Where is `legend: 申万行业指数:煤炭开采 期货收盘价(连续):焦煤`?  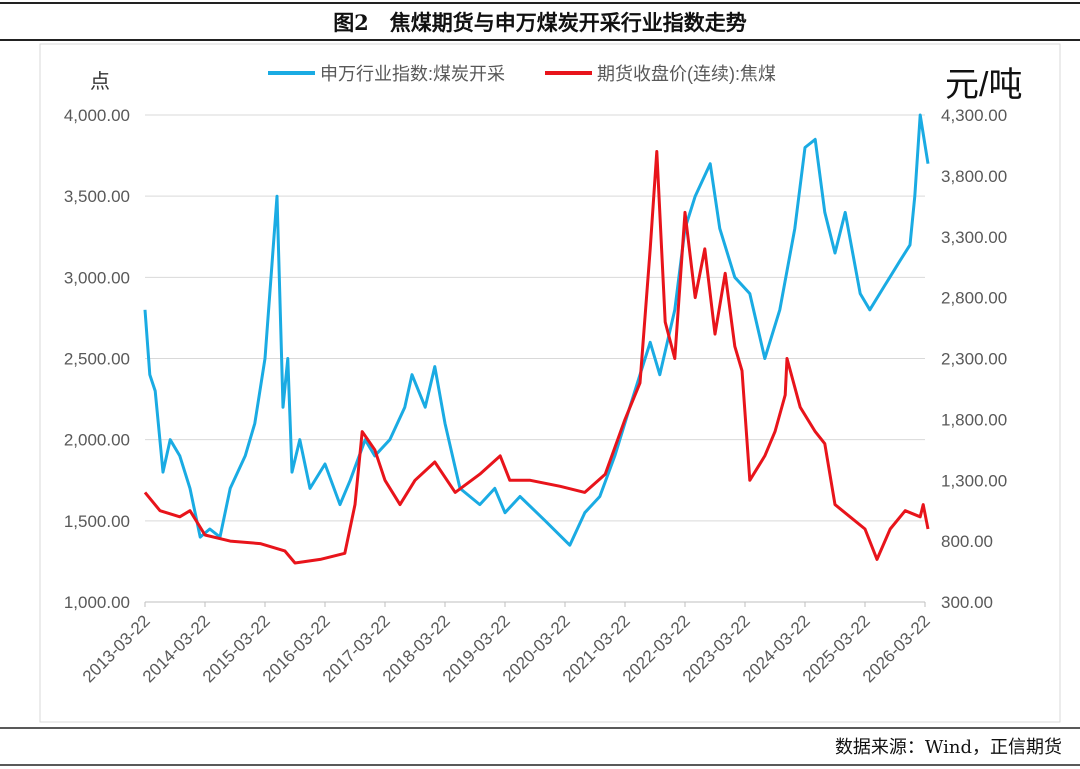
legend: 申万行业指数:煤炭开采 期货收盘价(连续):焦煤 is located at coordinates (522, 74).